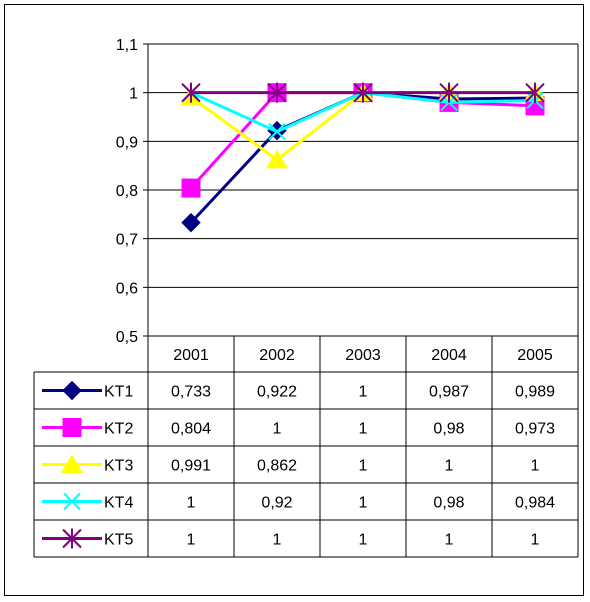  What do you see at coordinates (449, 355) in the screenshot?
I see `x-tick-label: 2004` at bounding box center [449, 355].